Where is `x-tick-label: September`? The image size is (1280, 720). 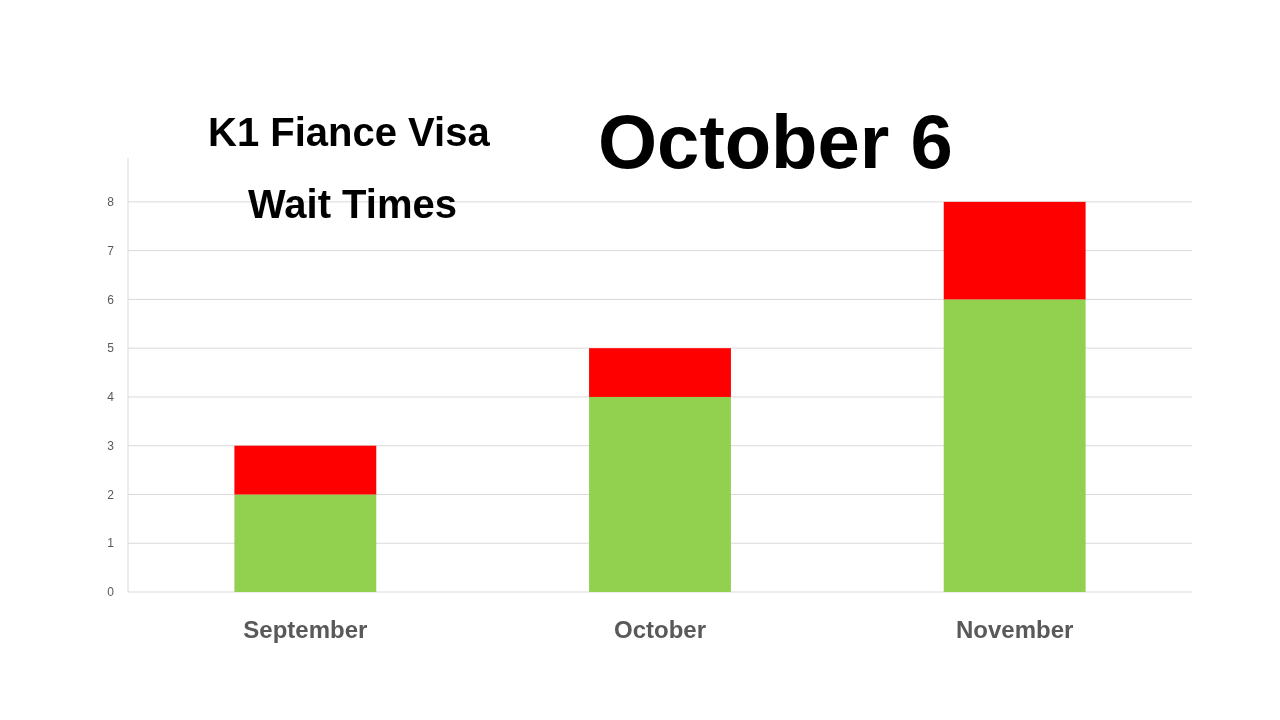
x-tick-label: September is located at coordinates (305, 629).